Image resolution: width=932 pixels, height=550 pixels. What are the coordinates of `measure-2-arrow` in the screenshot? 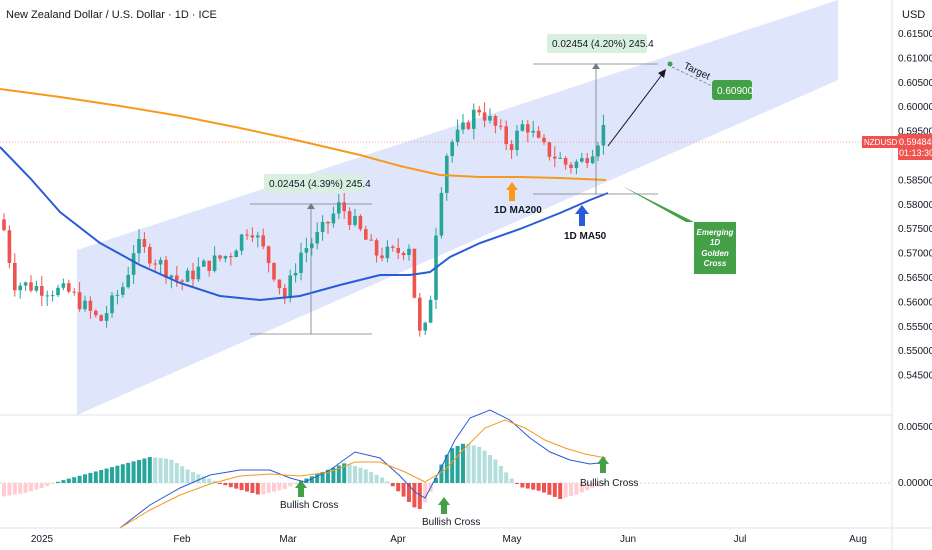 It's located at (596, 66).